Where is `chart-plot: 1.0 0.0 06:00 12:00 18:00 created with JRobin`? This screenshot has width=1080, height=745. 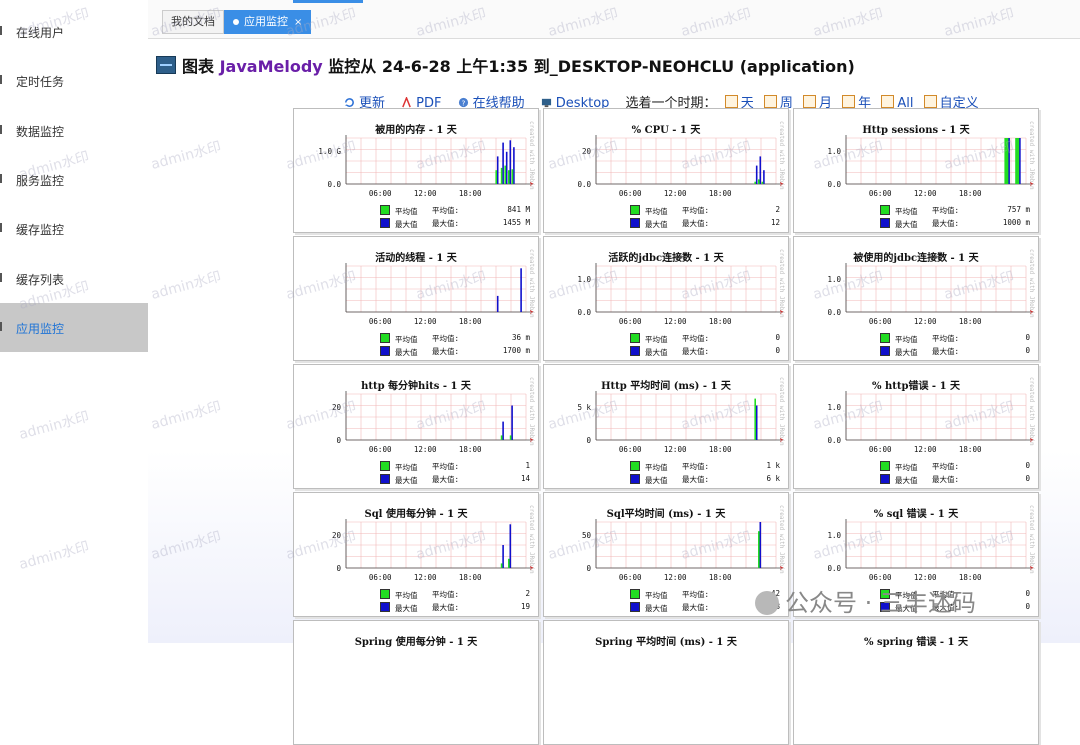 chart-plot: 1.0 0.0 06:00 12:00 18:00 created with JRobin is located at coordinates (931, 287).